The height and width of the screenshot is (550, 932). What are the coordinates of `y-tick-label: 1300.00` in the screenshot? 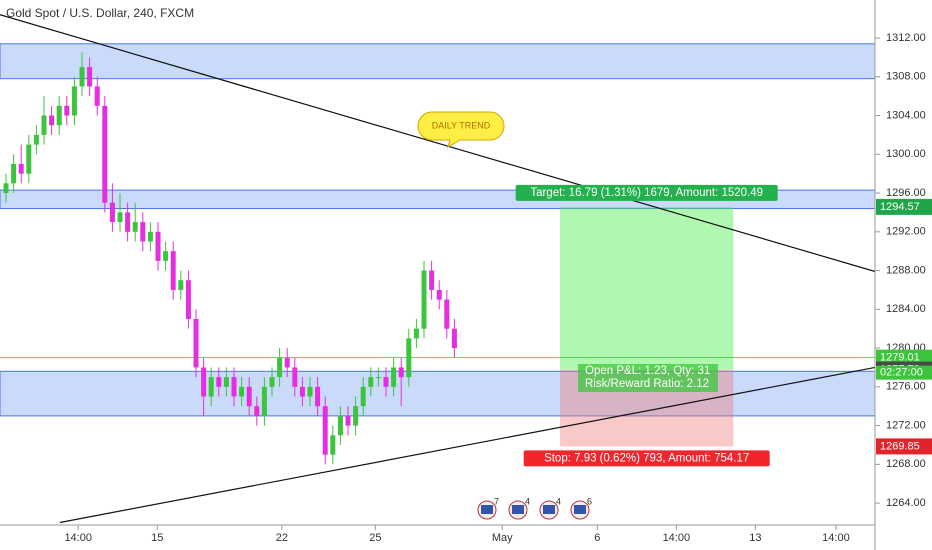 It's located at (906, 154).